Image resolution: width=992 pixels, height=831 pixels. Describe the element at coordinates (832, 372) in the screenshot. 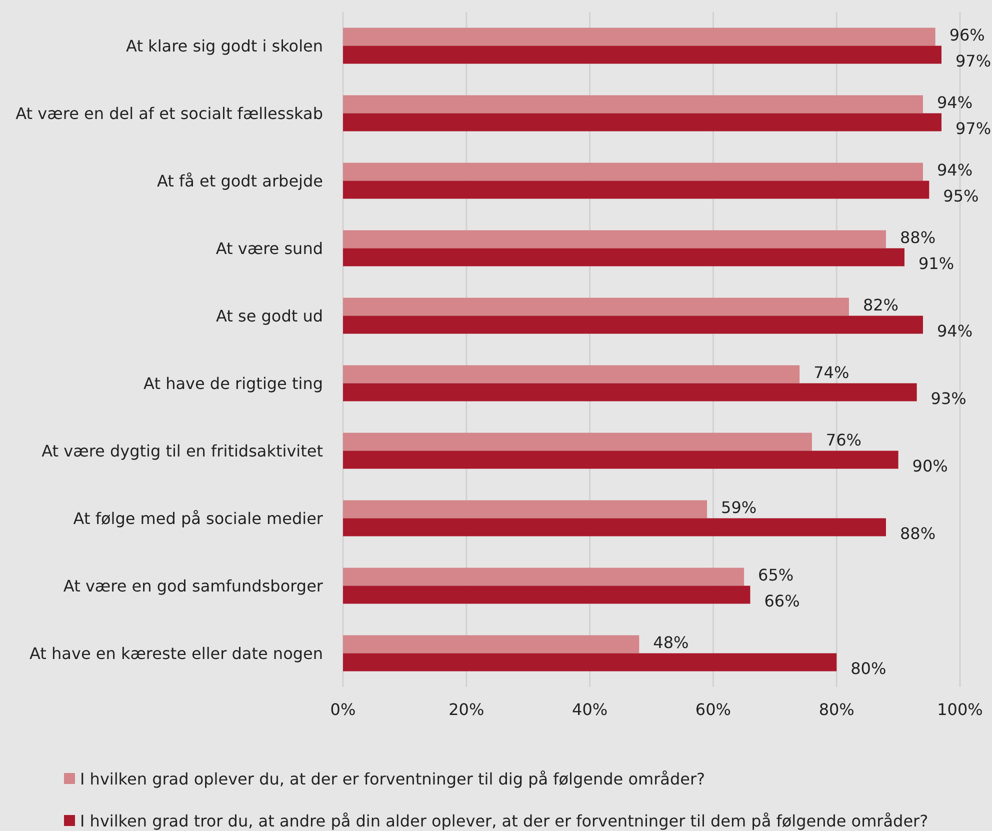

I see `data-label: 74%` at that location.